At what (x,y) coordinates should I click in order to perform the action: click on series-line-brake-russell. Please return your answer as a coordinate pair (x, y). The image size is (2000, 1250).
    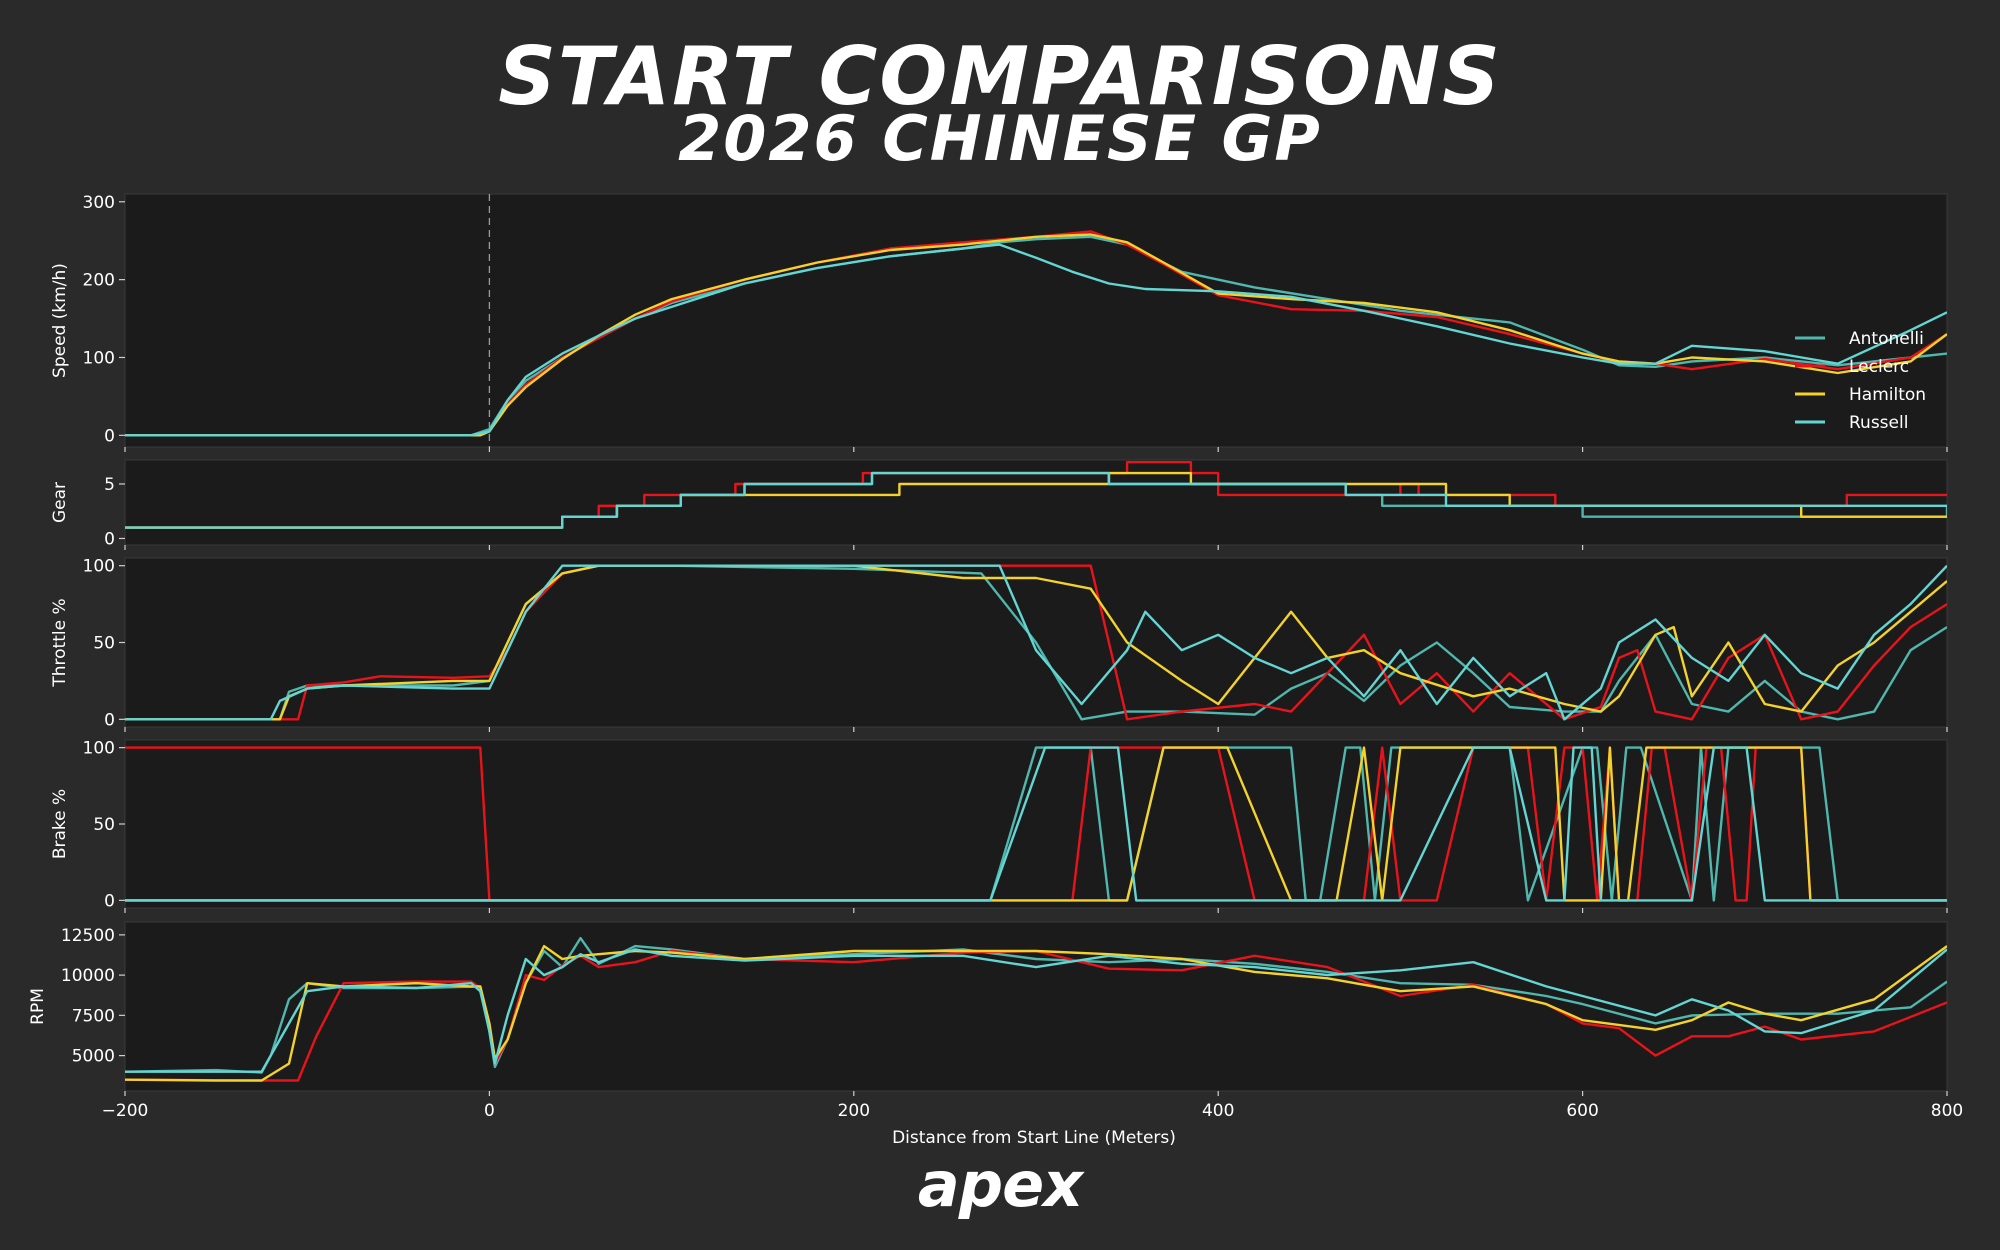
    Looking at the image, I should click on (1036, 824).